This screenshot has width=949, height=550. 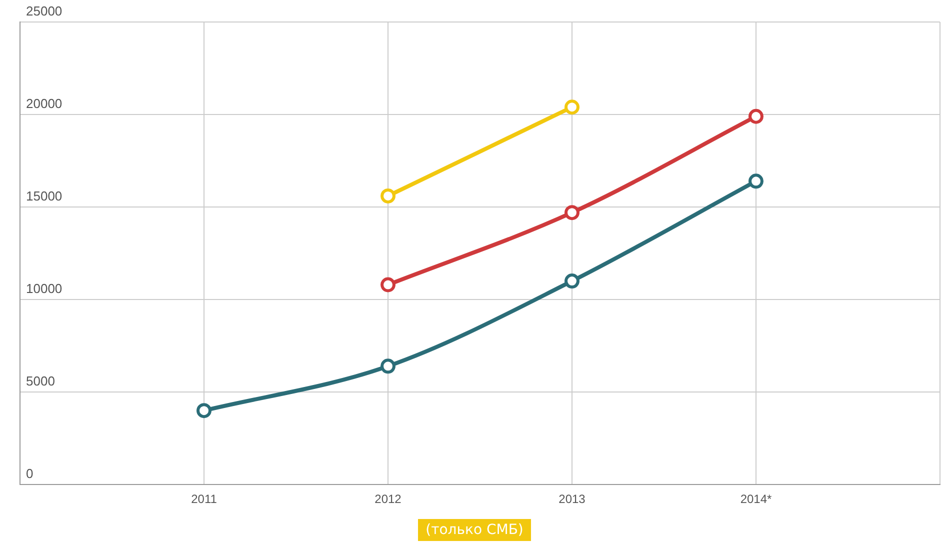 I want to click on x-tick-label: 2012, so click(x=388, y=499).